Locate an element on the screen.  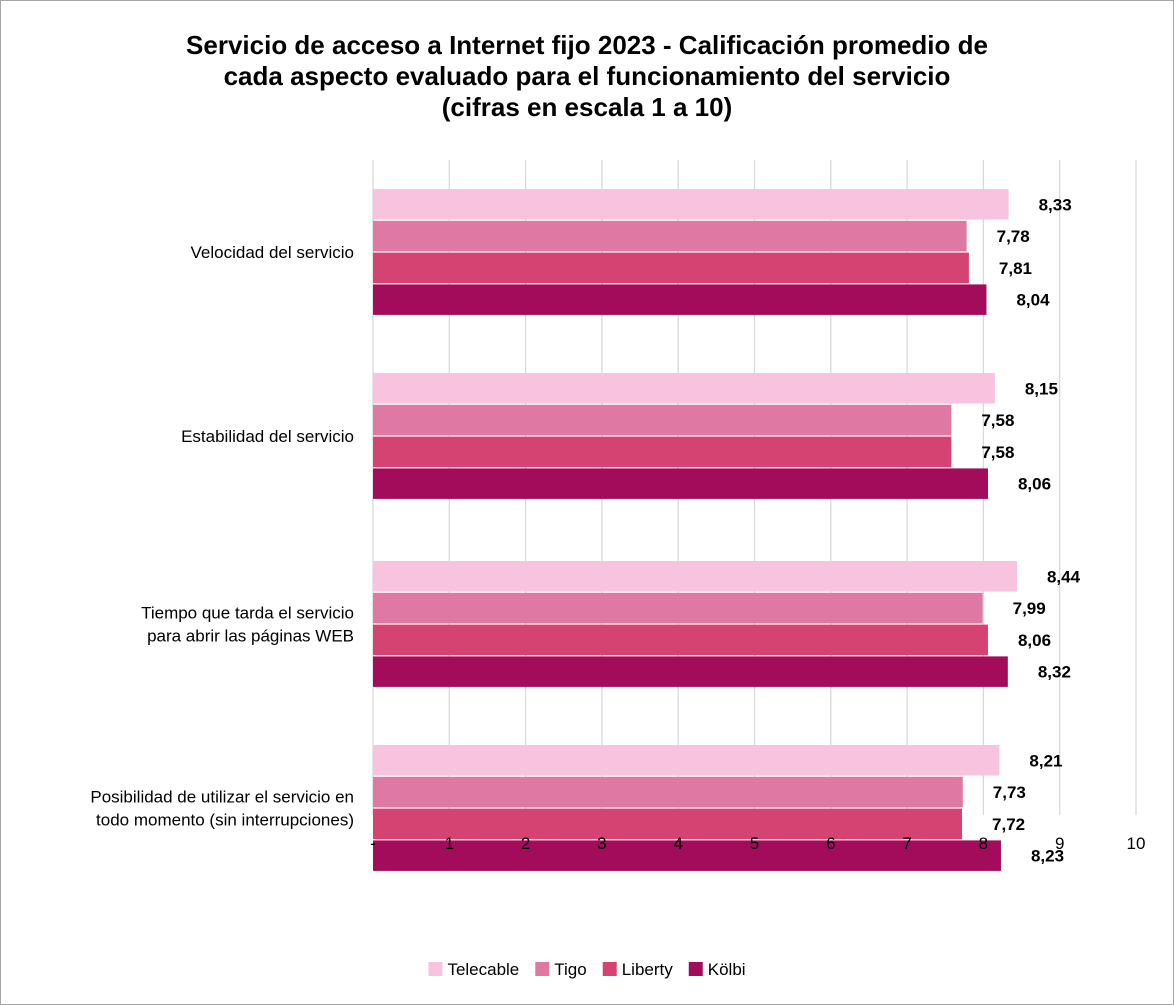
x-axis-ticks: - 1 2 3 4 5 6 7 8 9 10 is located at coordinates (757, 843).